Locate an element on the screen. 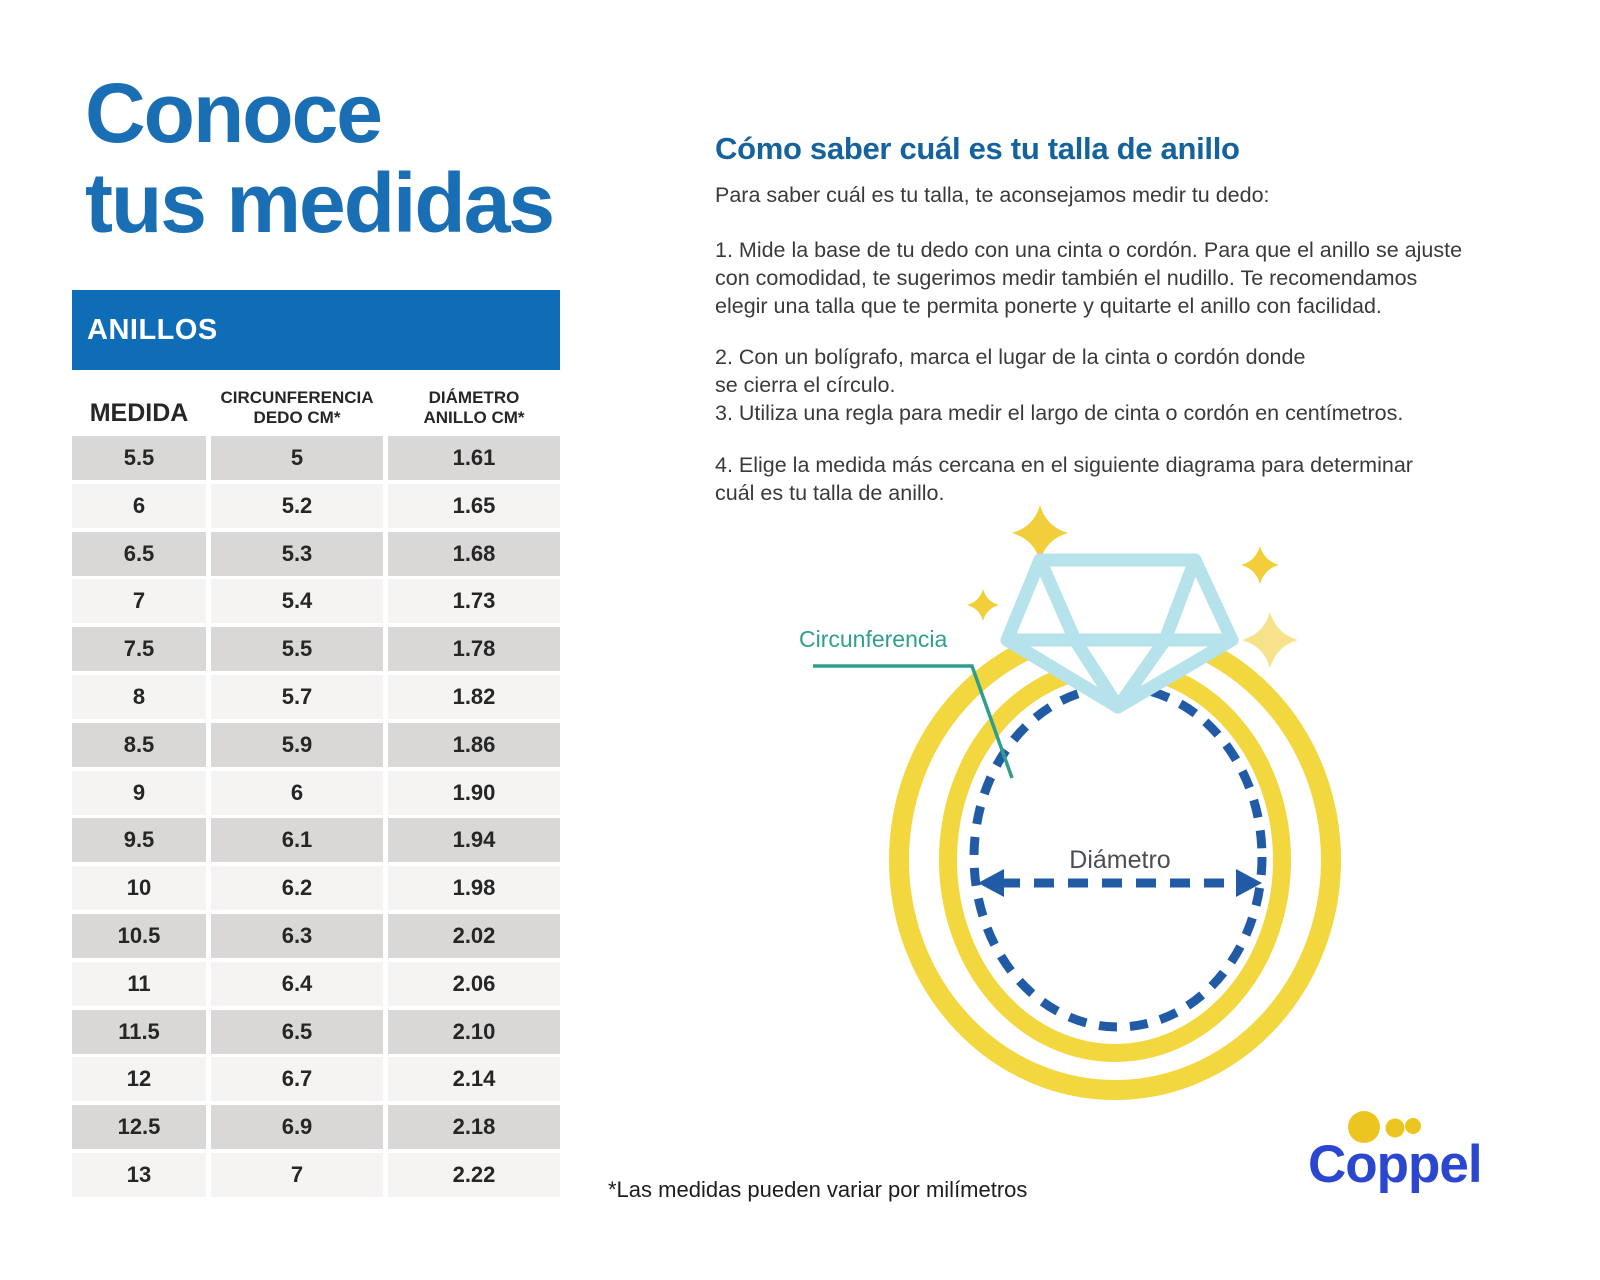 The height and width of the screenshot is (1280, 1600). table-cell: 8.5 is located at coordinates (139, 744).